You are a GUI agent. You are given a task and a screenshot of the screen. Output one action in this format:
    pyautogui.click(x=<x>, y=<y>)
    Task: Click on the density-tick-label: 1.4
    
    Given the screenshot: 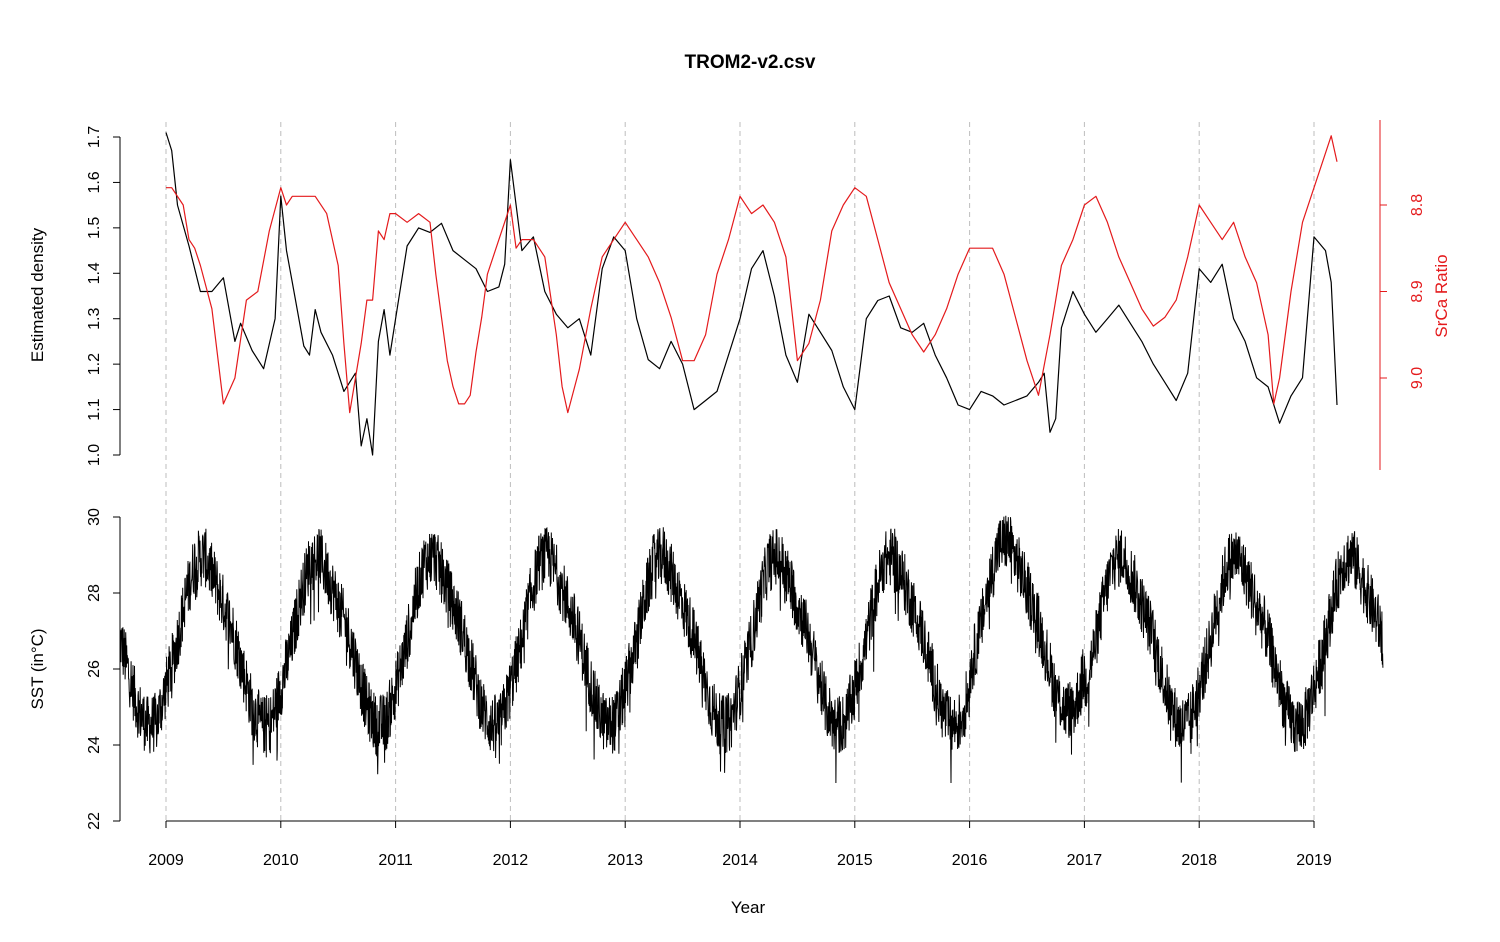 What is the action you would take?
    pyautogui.click(x=94, y=273)
    